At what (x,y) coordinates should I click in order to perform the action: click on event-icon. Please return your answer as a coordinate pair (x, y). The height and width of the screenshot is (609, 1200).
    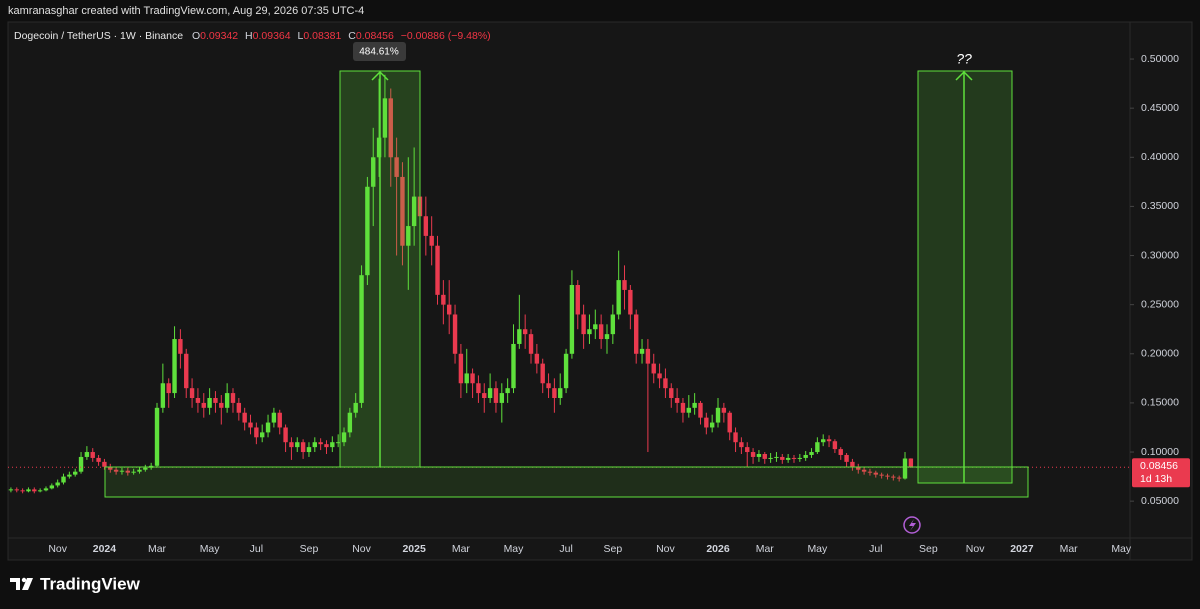
    Looking at the image, I should click on (912, 525).